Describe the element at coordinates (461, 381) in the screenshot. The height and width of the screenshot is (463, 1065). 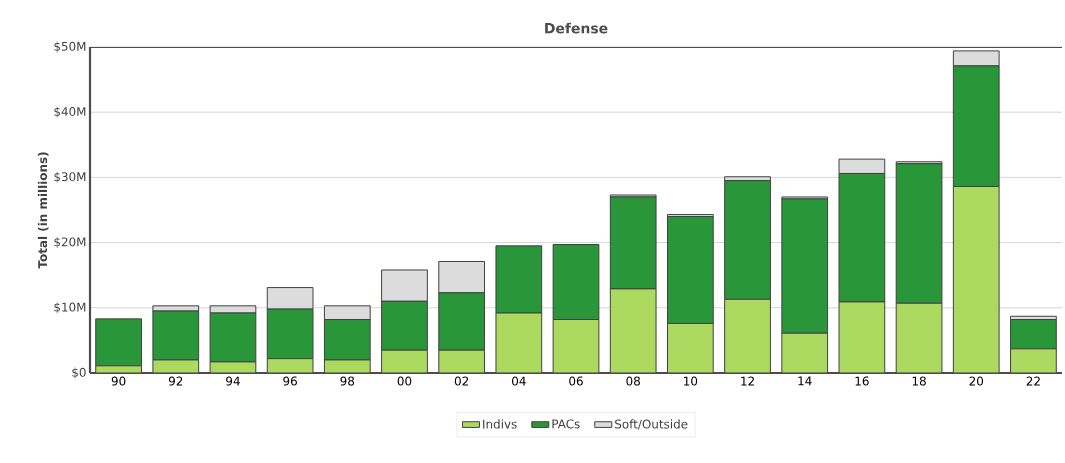
I see `x-tick-label: 02` at that location.